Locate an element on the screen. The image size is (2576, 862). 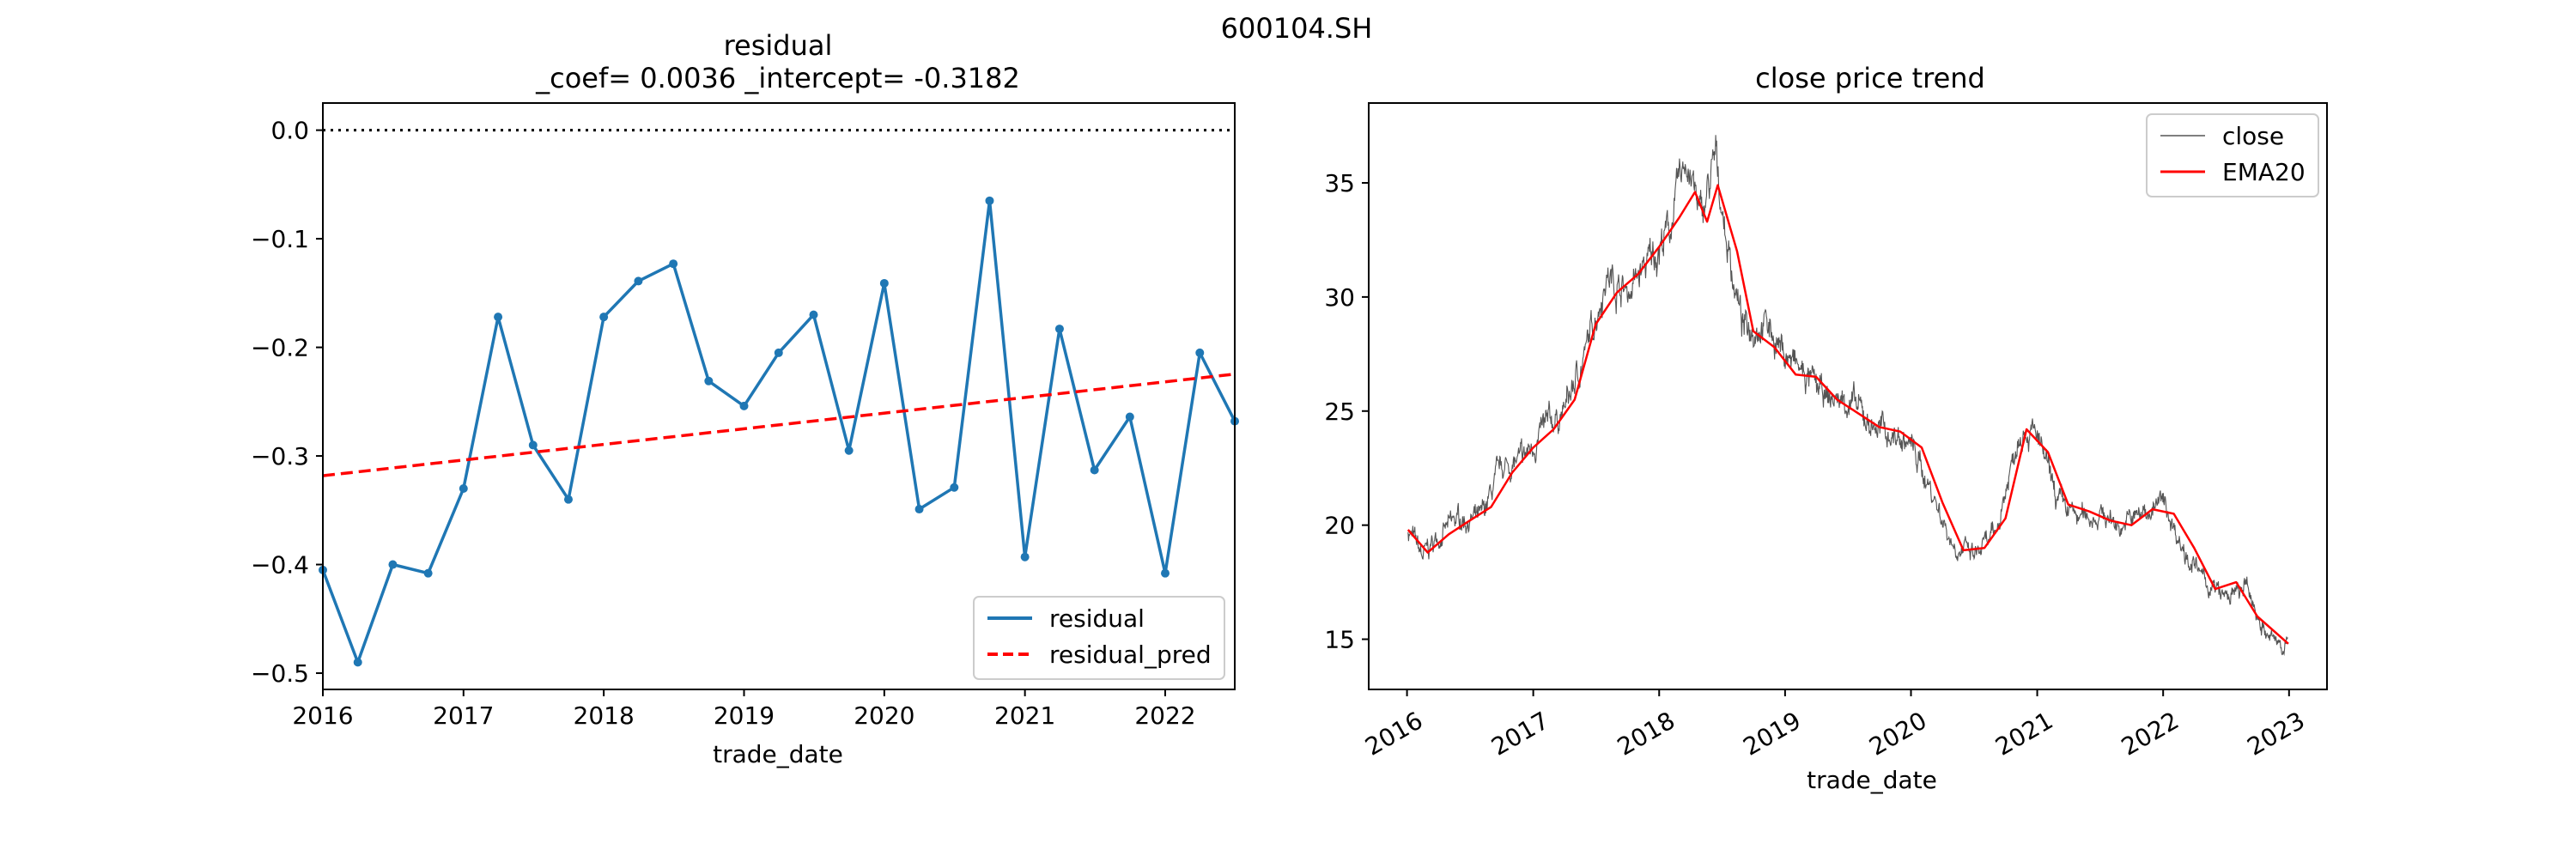
y-tick-label: −0.5 is located at coordinates (280, 673).